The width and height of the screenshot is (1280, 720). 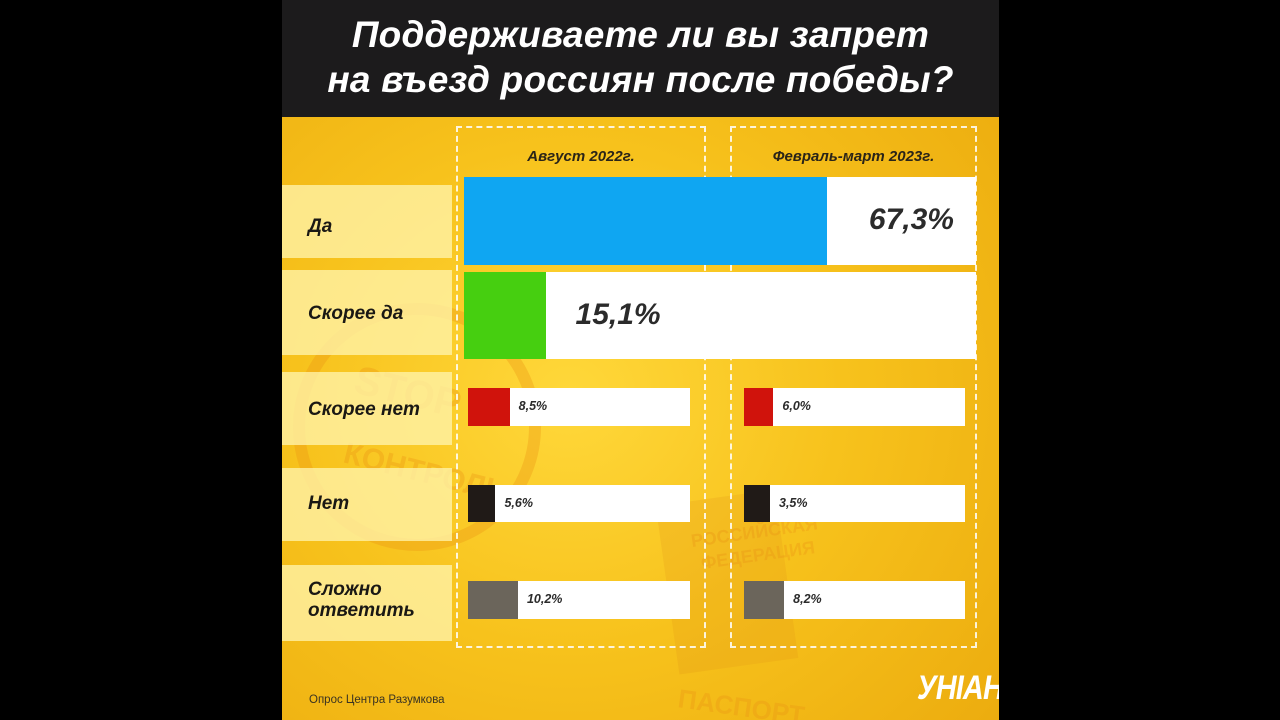 What do you see at coordinates (618, 314) in the screenshot?
I see `bar-value-label: 15,1%` at bounding box center [618, 314].